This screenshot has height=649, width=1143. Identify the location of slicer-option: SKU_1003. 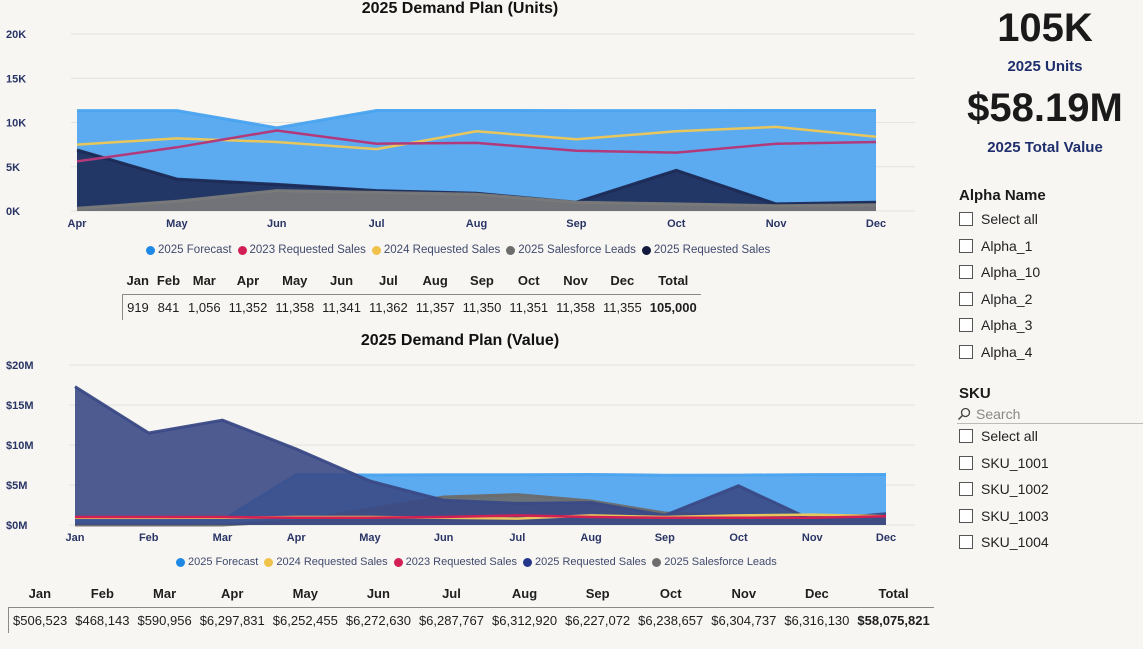
(1004, 516).